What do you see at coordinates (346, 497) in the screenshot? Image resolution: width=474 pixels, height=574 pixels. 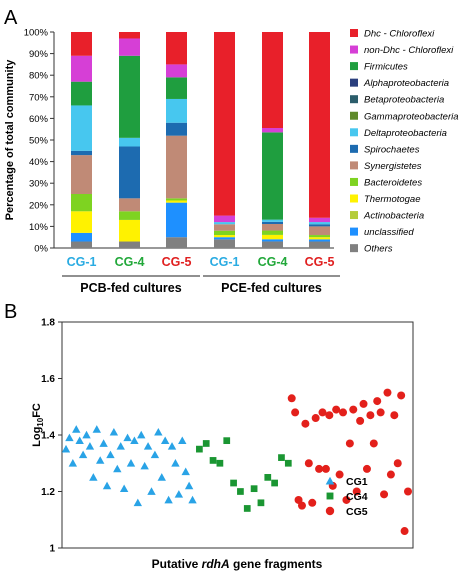 I see `panel-b-legend: CG1 CG4 CG5` at bounding box center [346, 497].